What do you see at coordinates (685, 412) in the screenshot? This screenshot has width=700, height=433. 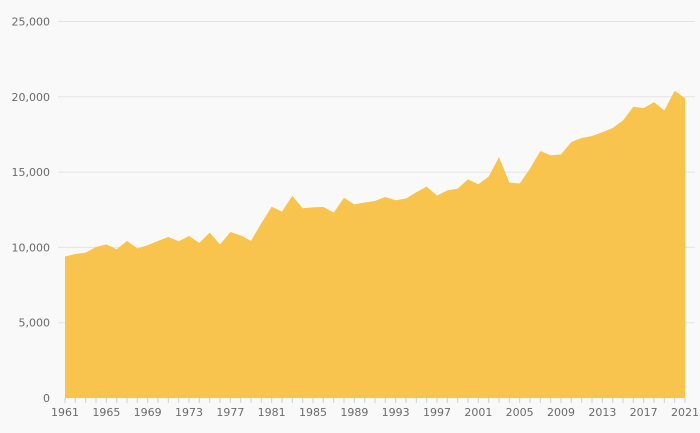 I see `x-axis-tick-label: 2021` at bounding box center [685, 412].